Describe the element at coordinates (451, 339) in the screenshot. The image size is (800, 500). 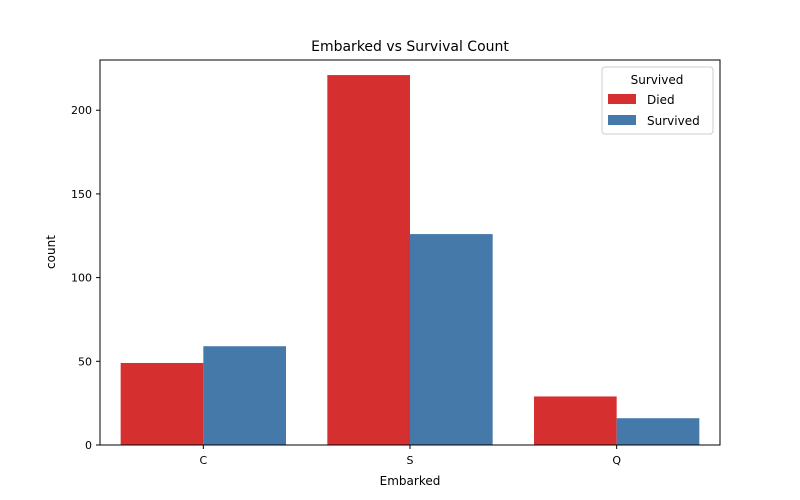
I see `bar-survived-s` at that location.